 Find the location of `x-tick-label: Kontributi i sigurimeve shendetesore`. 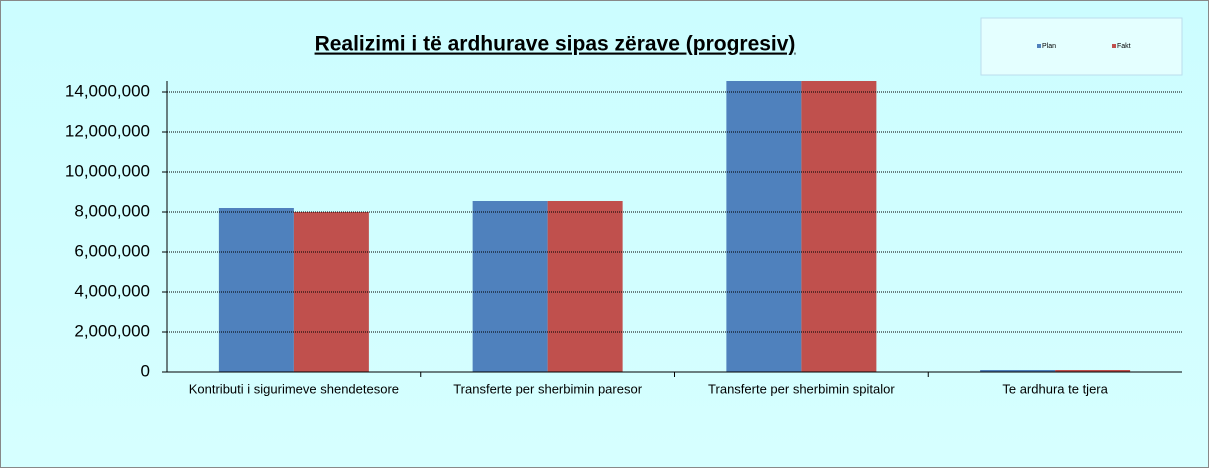

x-tick-label: Kontributi i sigurimeve shendetesore is located at coordinates (294, 388).